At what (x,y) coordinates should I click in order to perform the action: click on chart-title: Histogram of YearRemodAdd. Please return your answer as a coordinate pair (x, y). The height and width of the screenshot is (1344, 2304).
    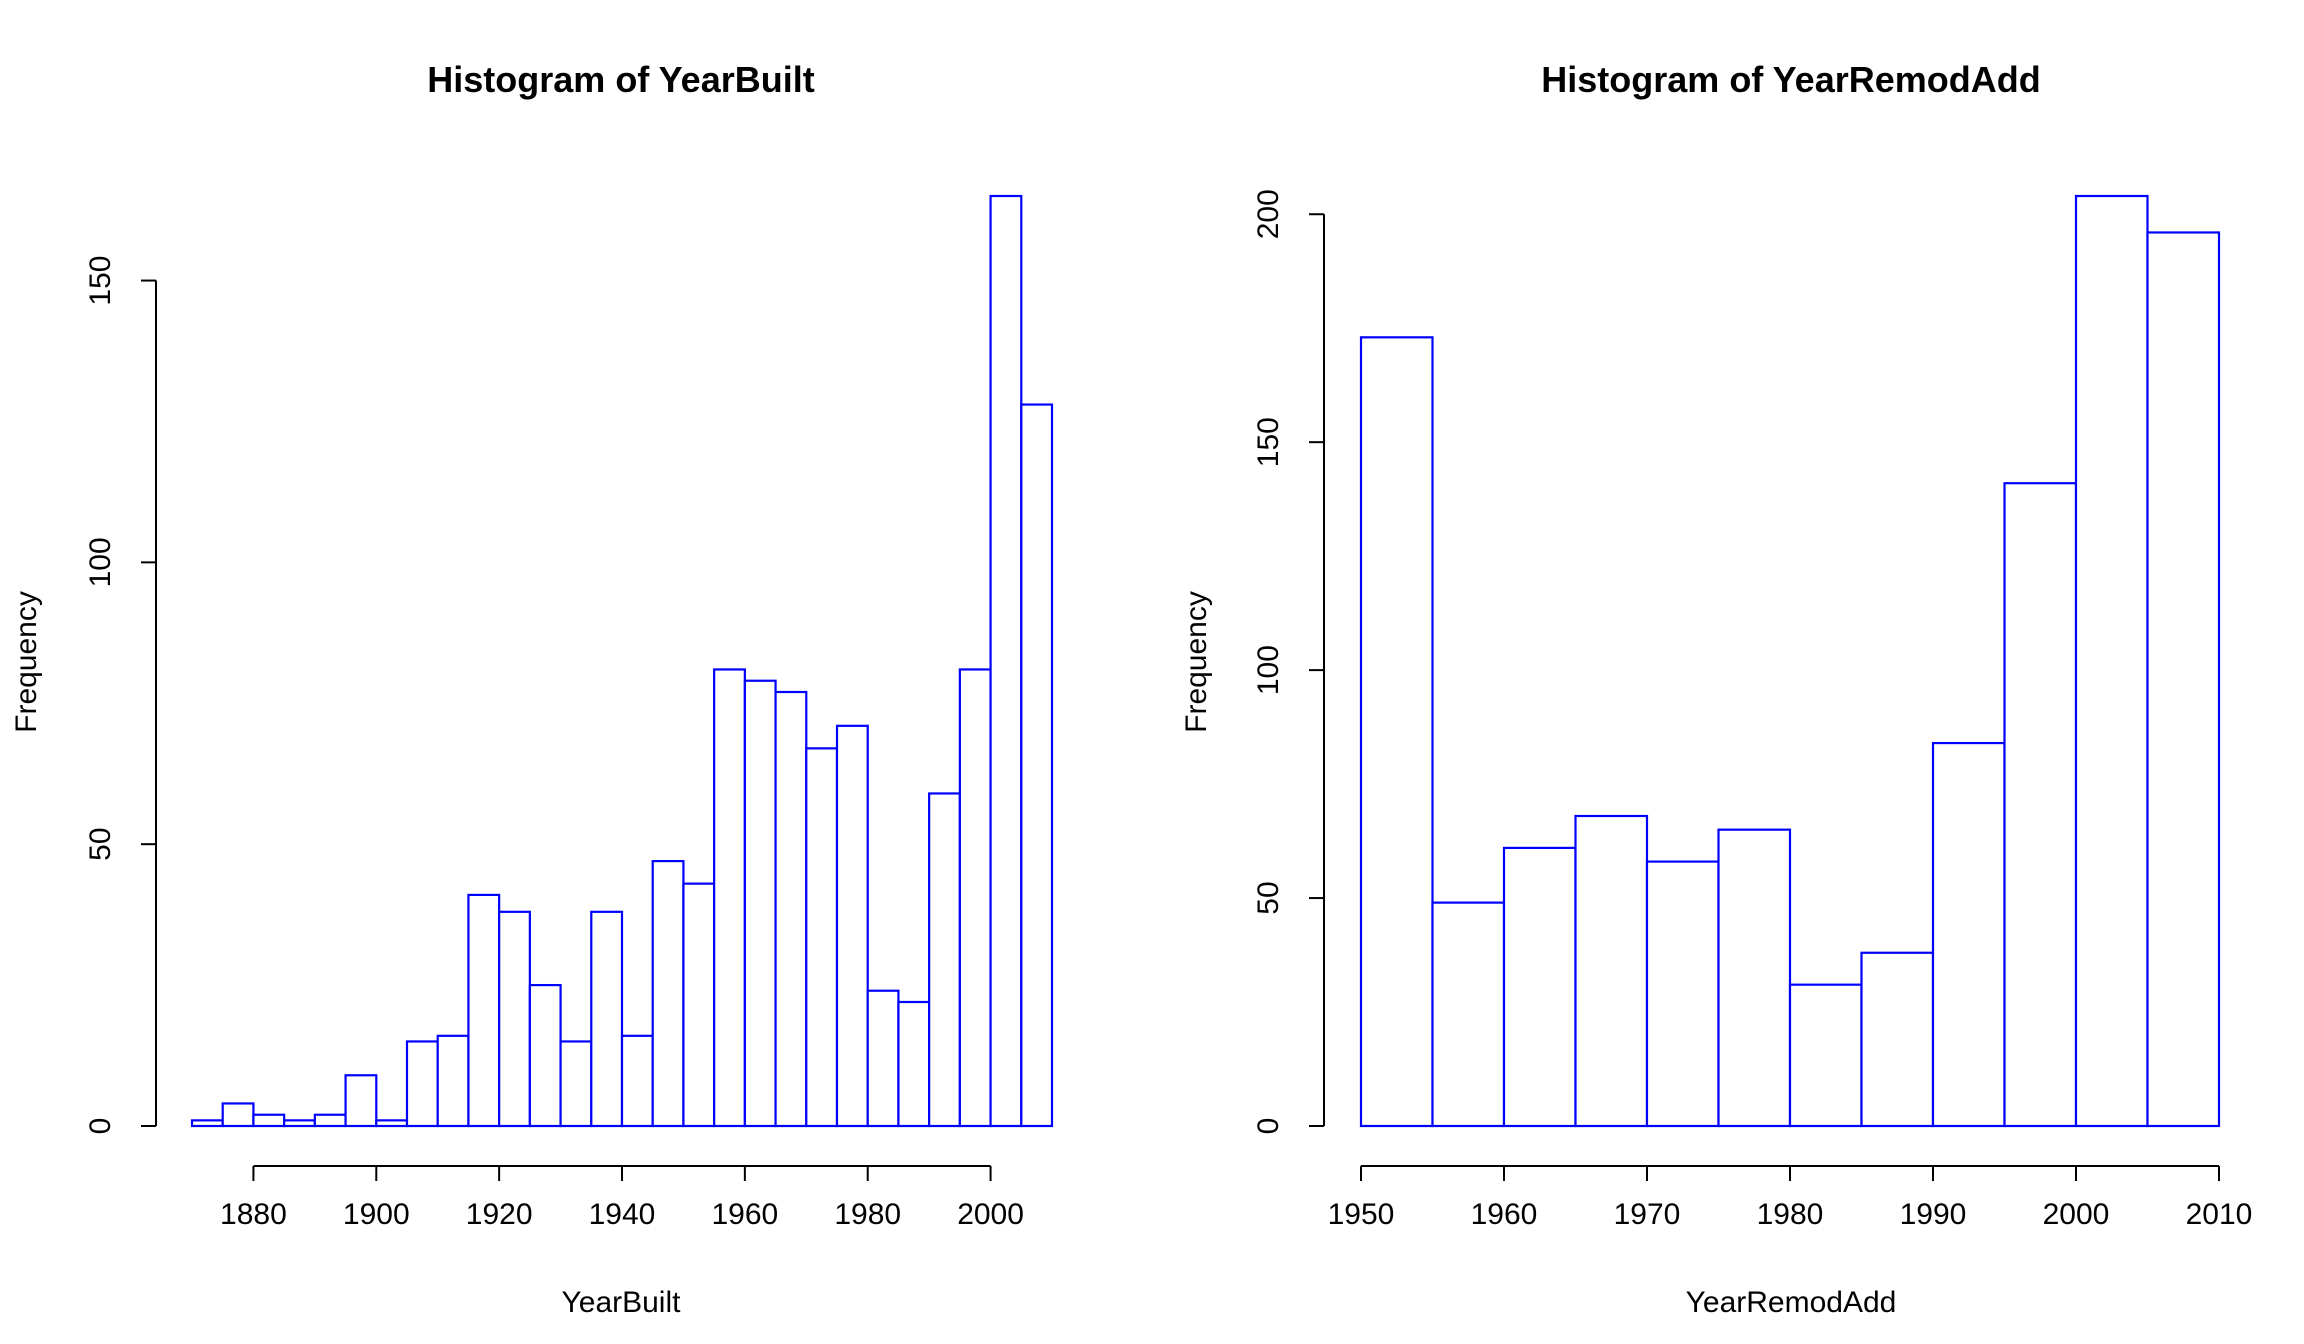
    Looking at the image, I should click on (1790, 79).